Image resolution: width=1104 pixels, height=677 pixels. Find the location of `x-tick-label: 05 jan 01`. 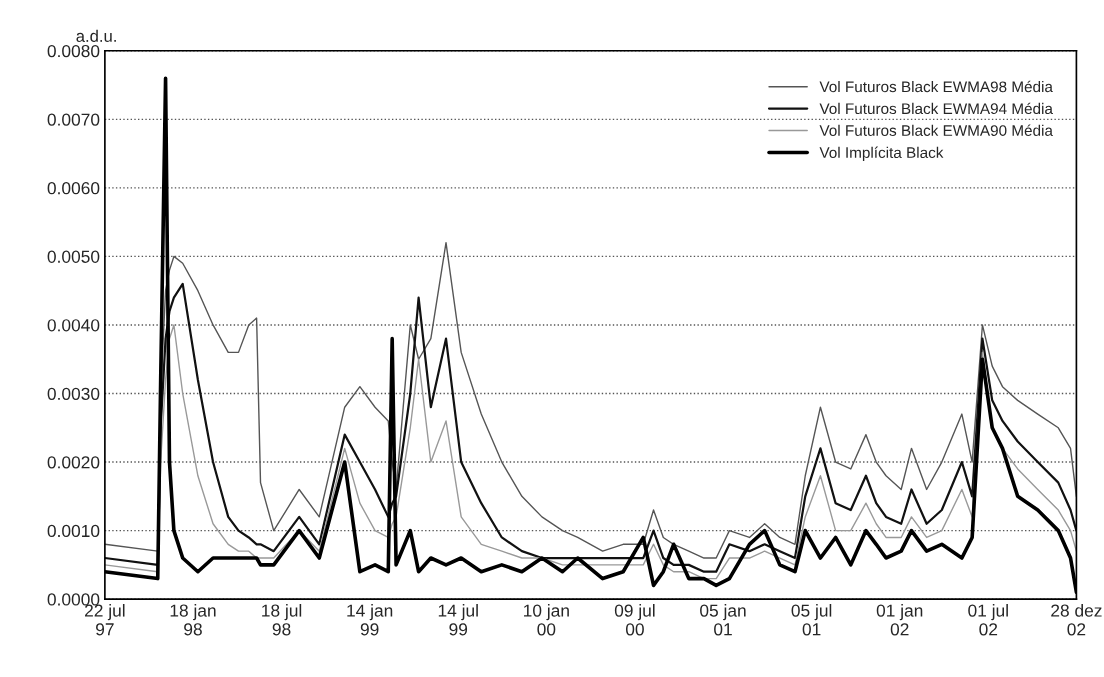

x-tick-label: 05 jan 01 is located at coordinates (723, 620).